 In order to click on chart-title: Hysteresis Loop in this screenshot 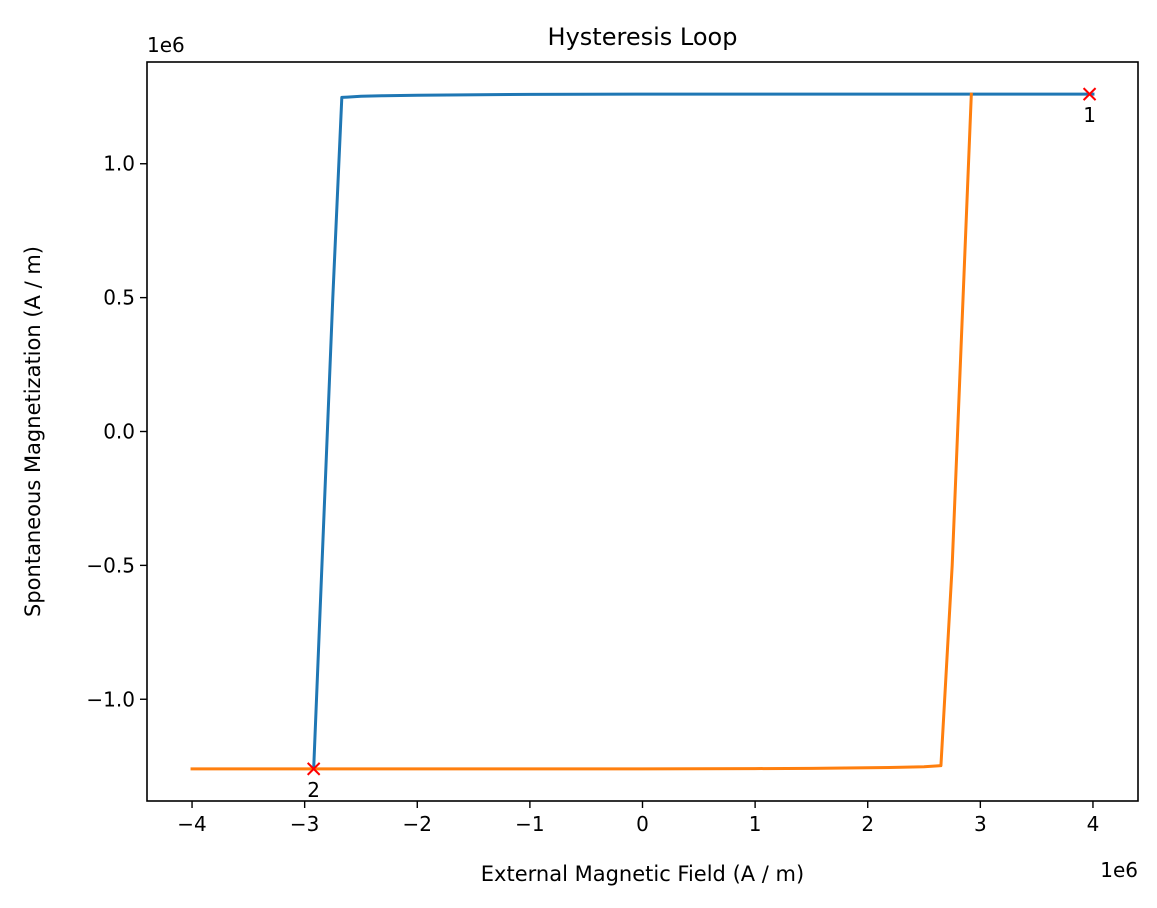, I will do `click(643, 37)`.